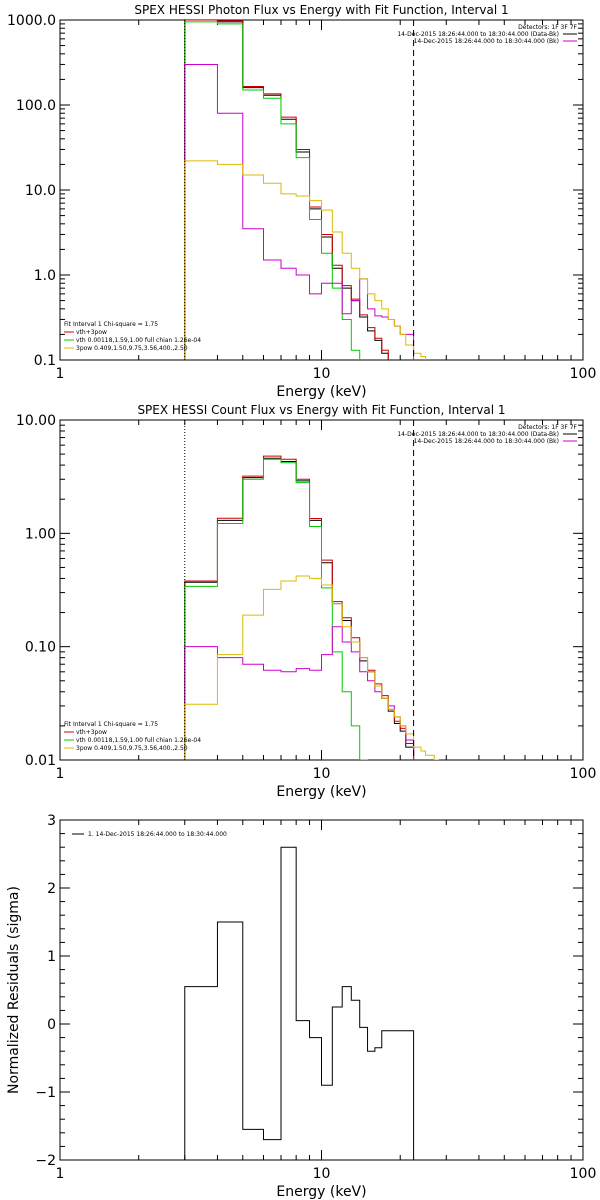 The height and width of the screenshot is (1200, 600). I want to click on y-tick-label: 1.0, so click(45, 276).